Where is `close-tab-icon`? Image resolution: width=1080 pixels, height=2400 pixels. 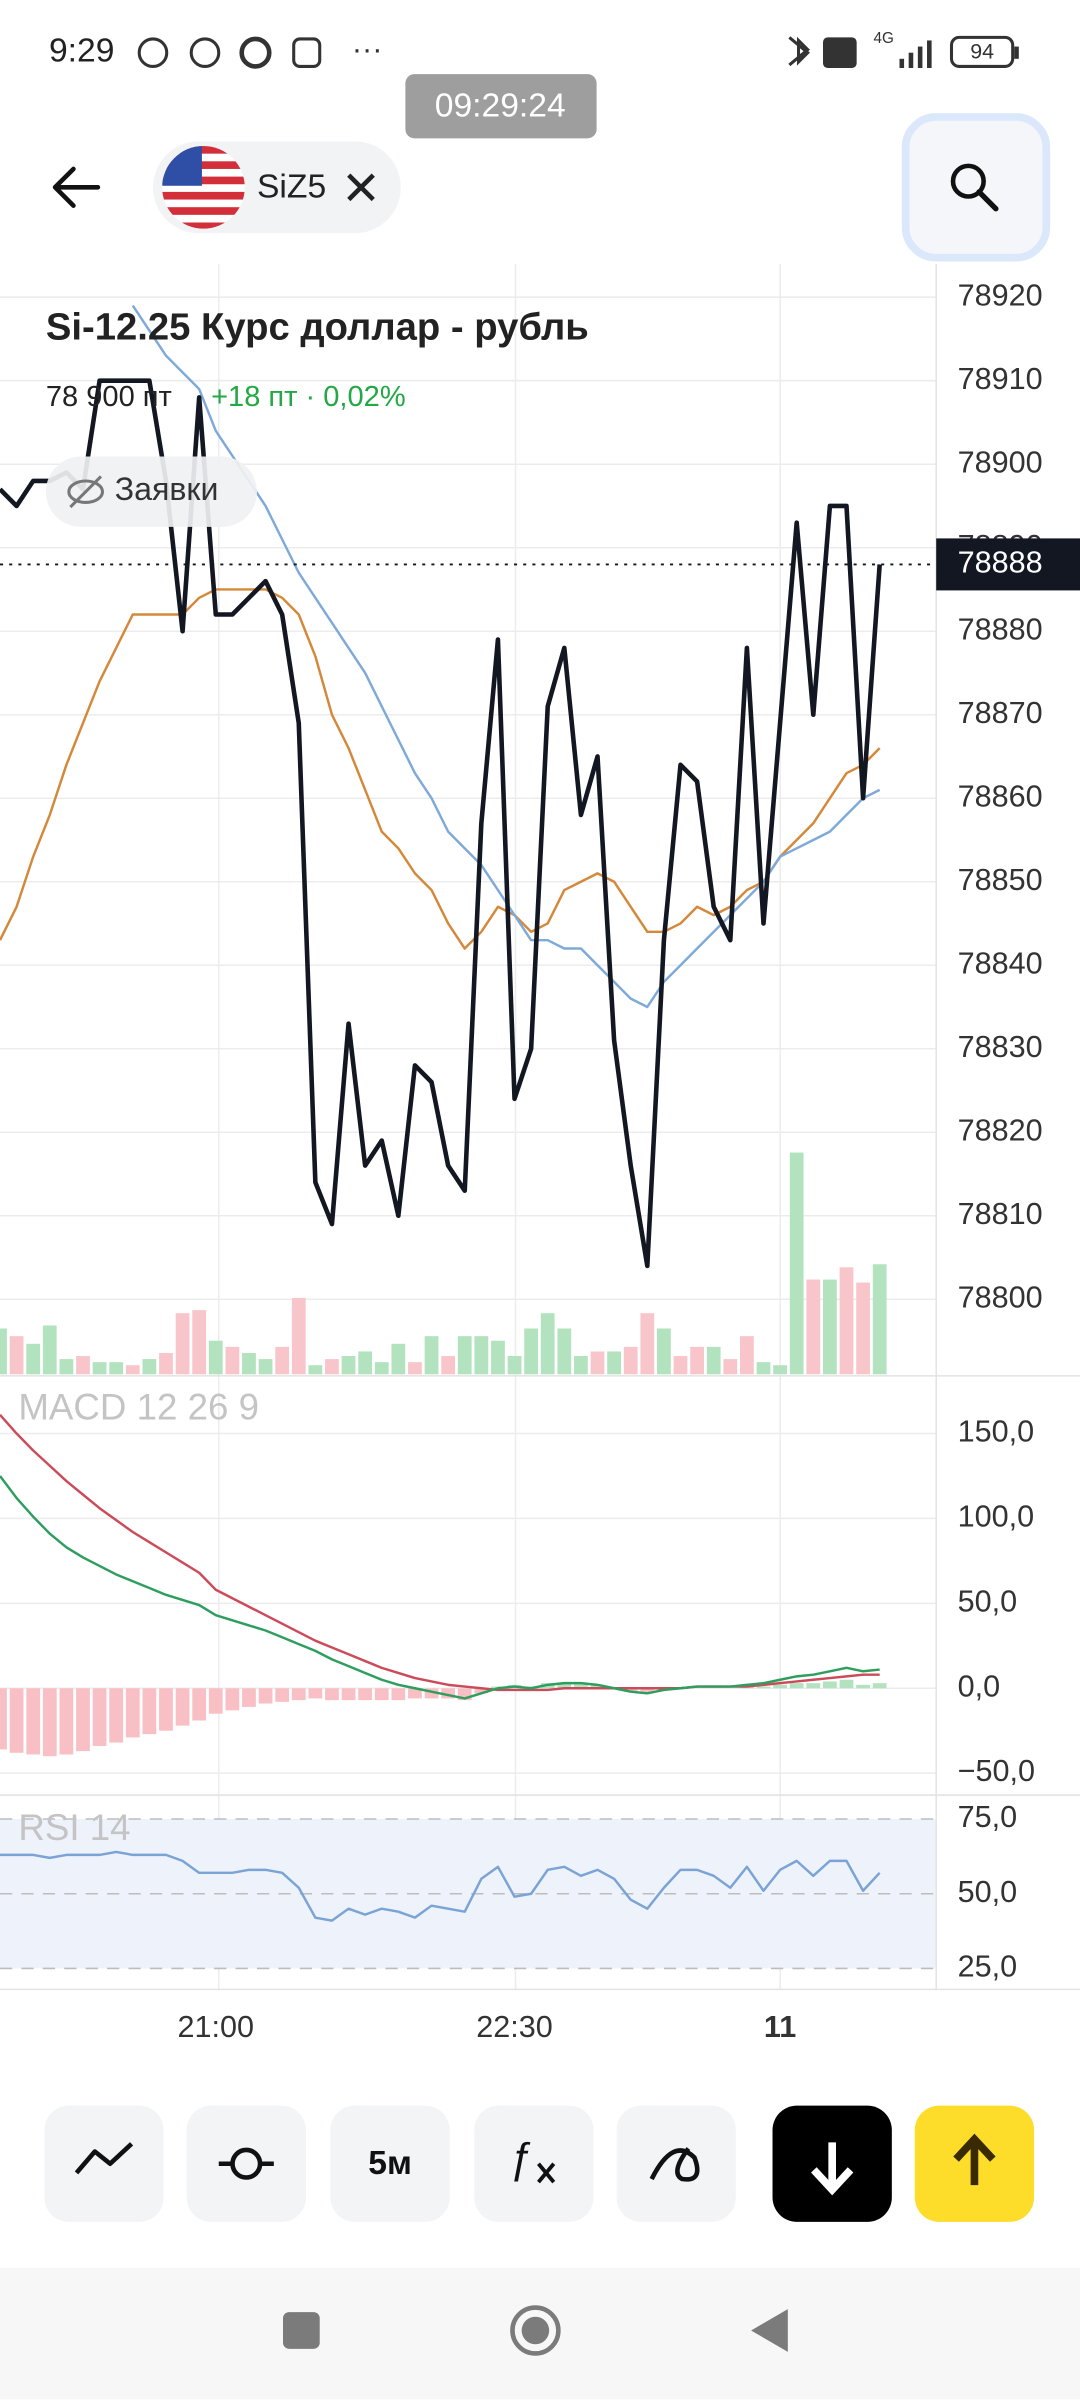 close-tab-icon is located at coordinates (361, 187).